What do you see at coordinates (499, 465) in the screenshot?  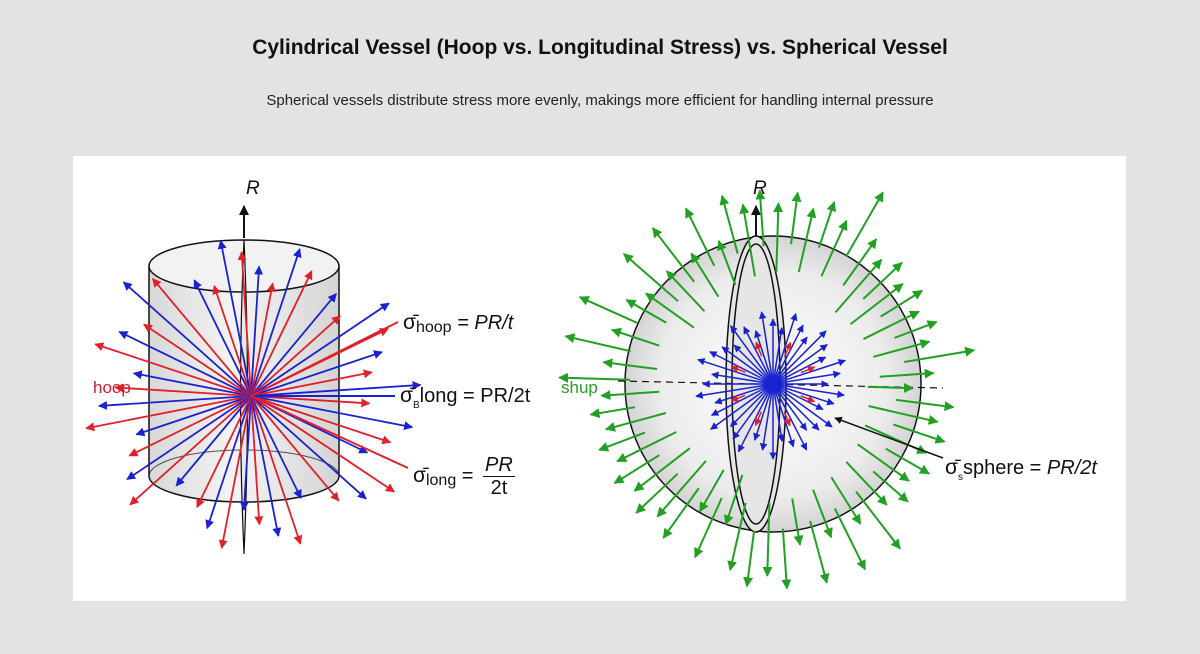 I see `fraction-numerator: PR` at bounding box center [499, 465].